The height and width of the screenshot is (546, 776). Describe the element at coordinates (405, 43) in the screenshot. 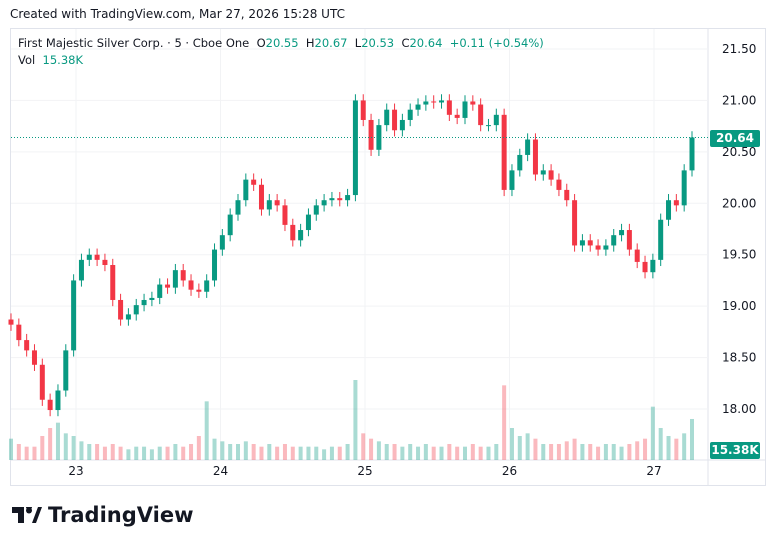

I see `close-label: C` at that location.